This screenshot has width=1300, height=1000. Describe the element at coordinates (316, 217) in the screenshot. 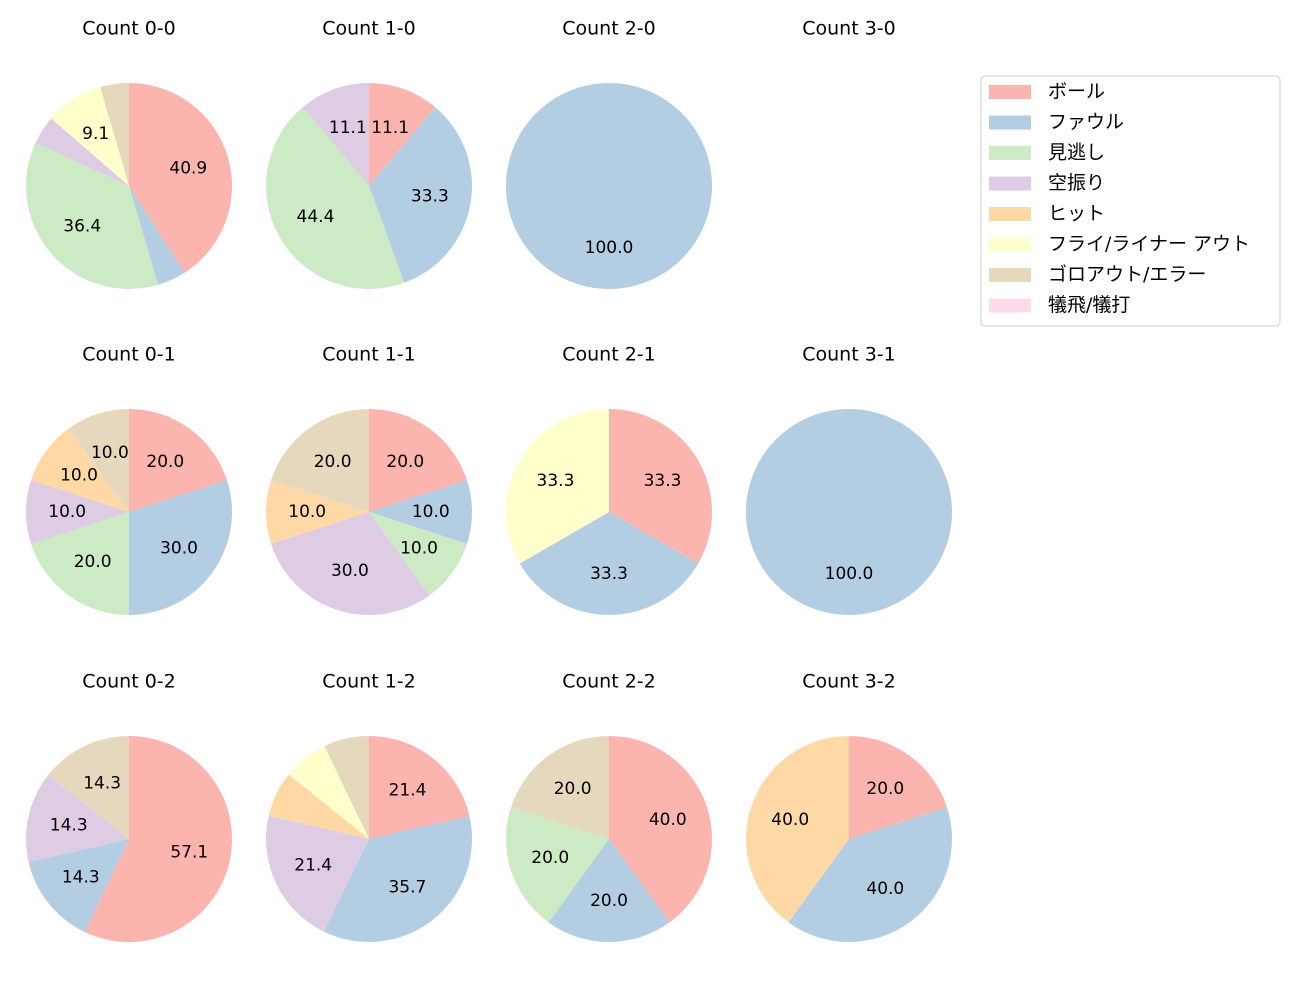

I see `slice-label: 44.4` at that location.